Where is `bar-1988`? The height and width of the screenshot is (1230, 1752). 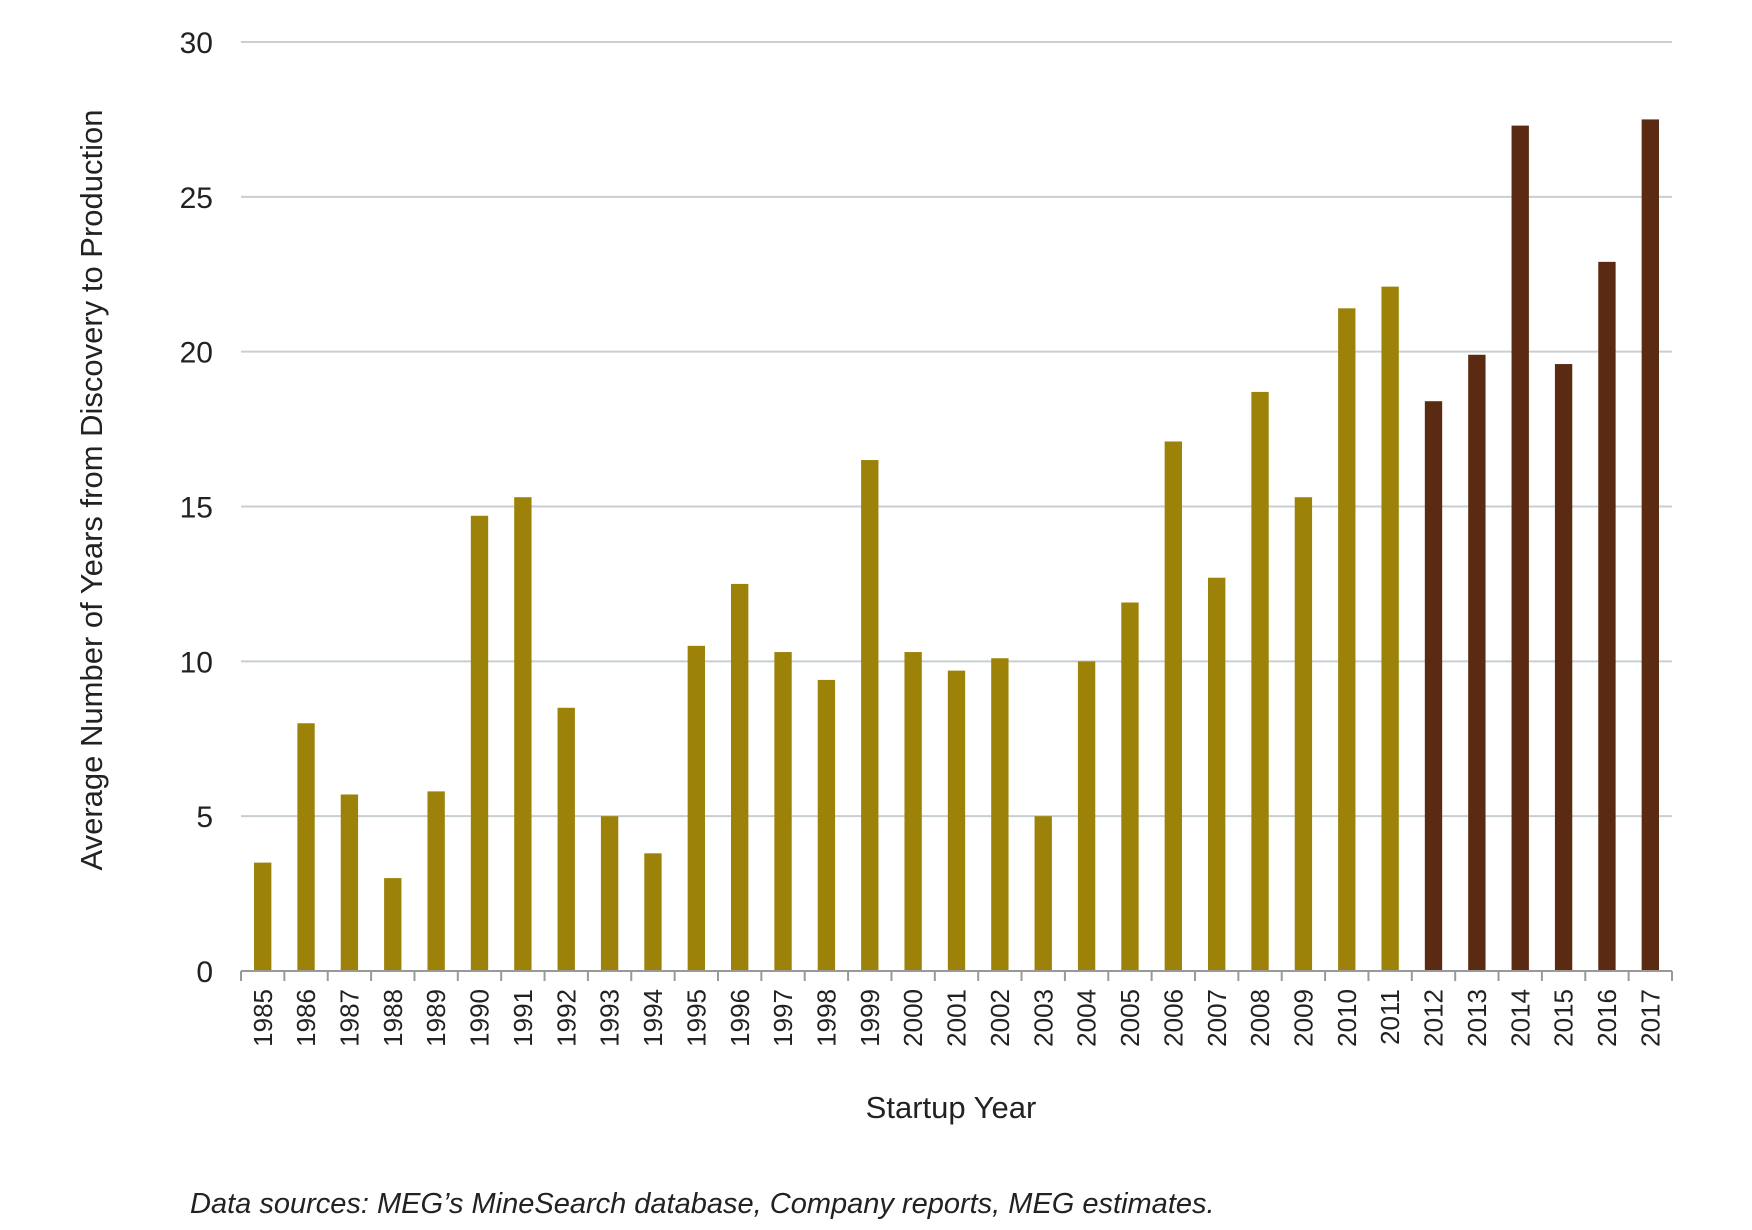 bar-1988 is located at coordinates (393, 924).